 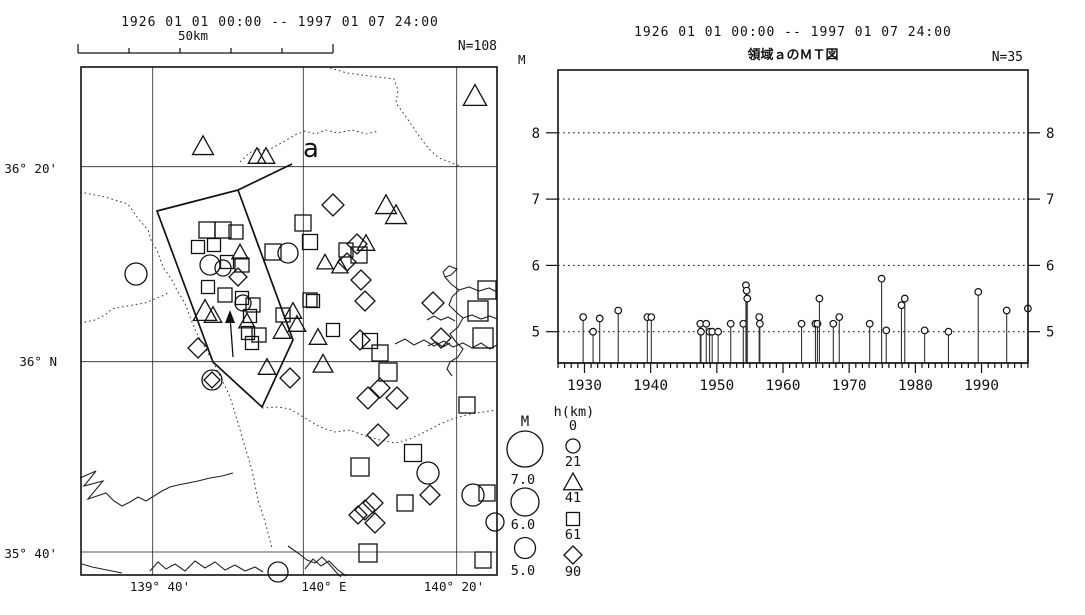 What do you see at coordinates (1050, 266) in the screenshot?
I see `mt-ytick-label-right: 6` at bounding box center [1050, 266].